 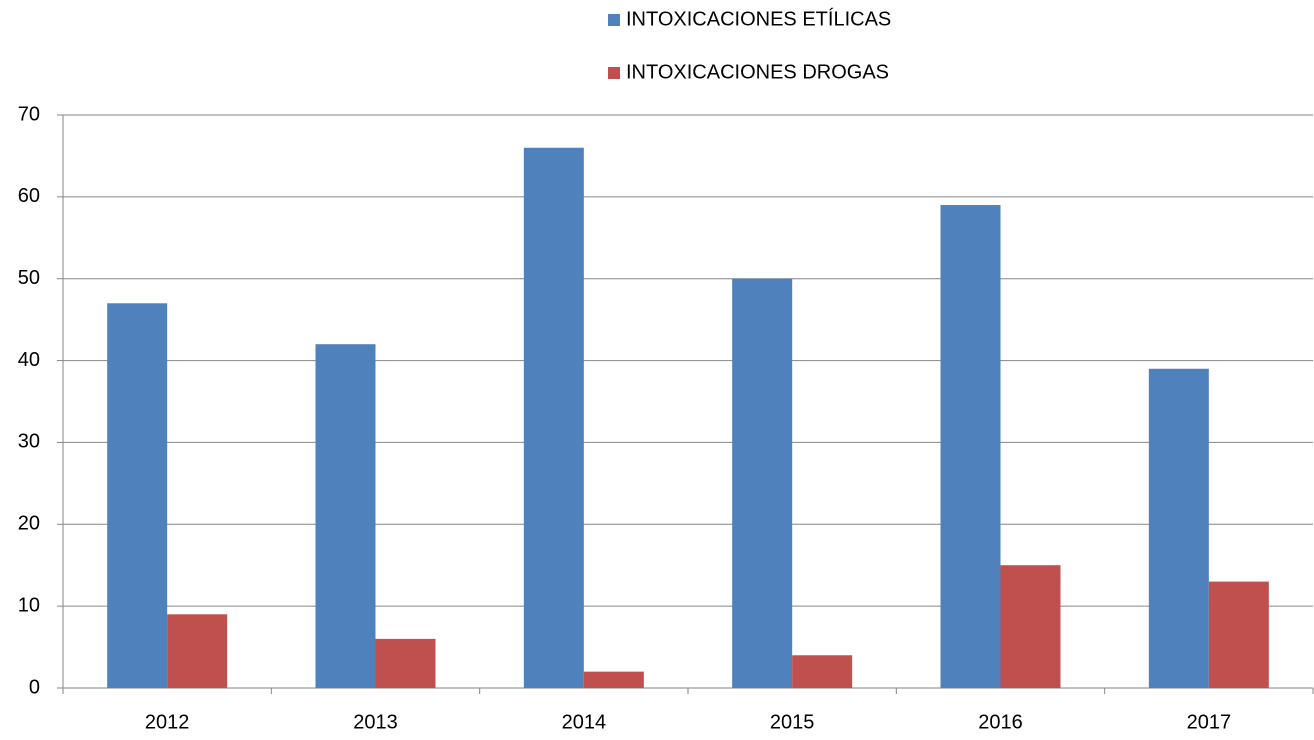 What do you see at coordinates (29, 442) in the screenshot?
I see `y-tick-label: 30` at bounding box center [29, 442].